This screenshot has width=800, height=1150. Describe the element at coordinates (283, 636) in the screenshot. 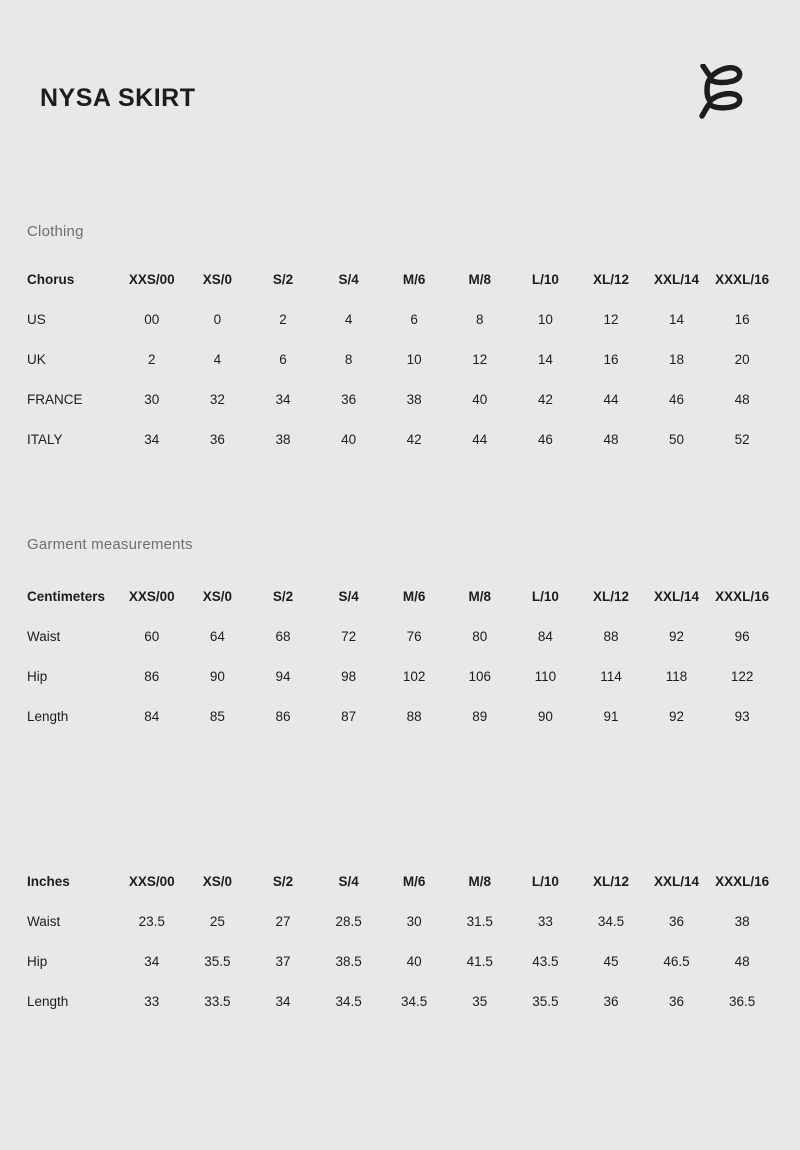

I see `size-value-cell: 68` at that location.